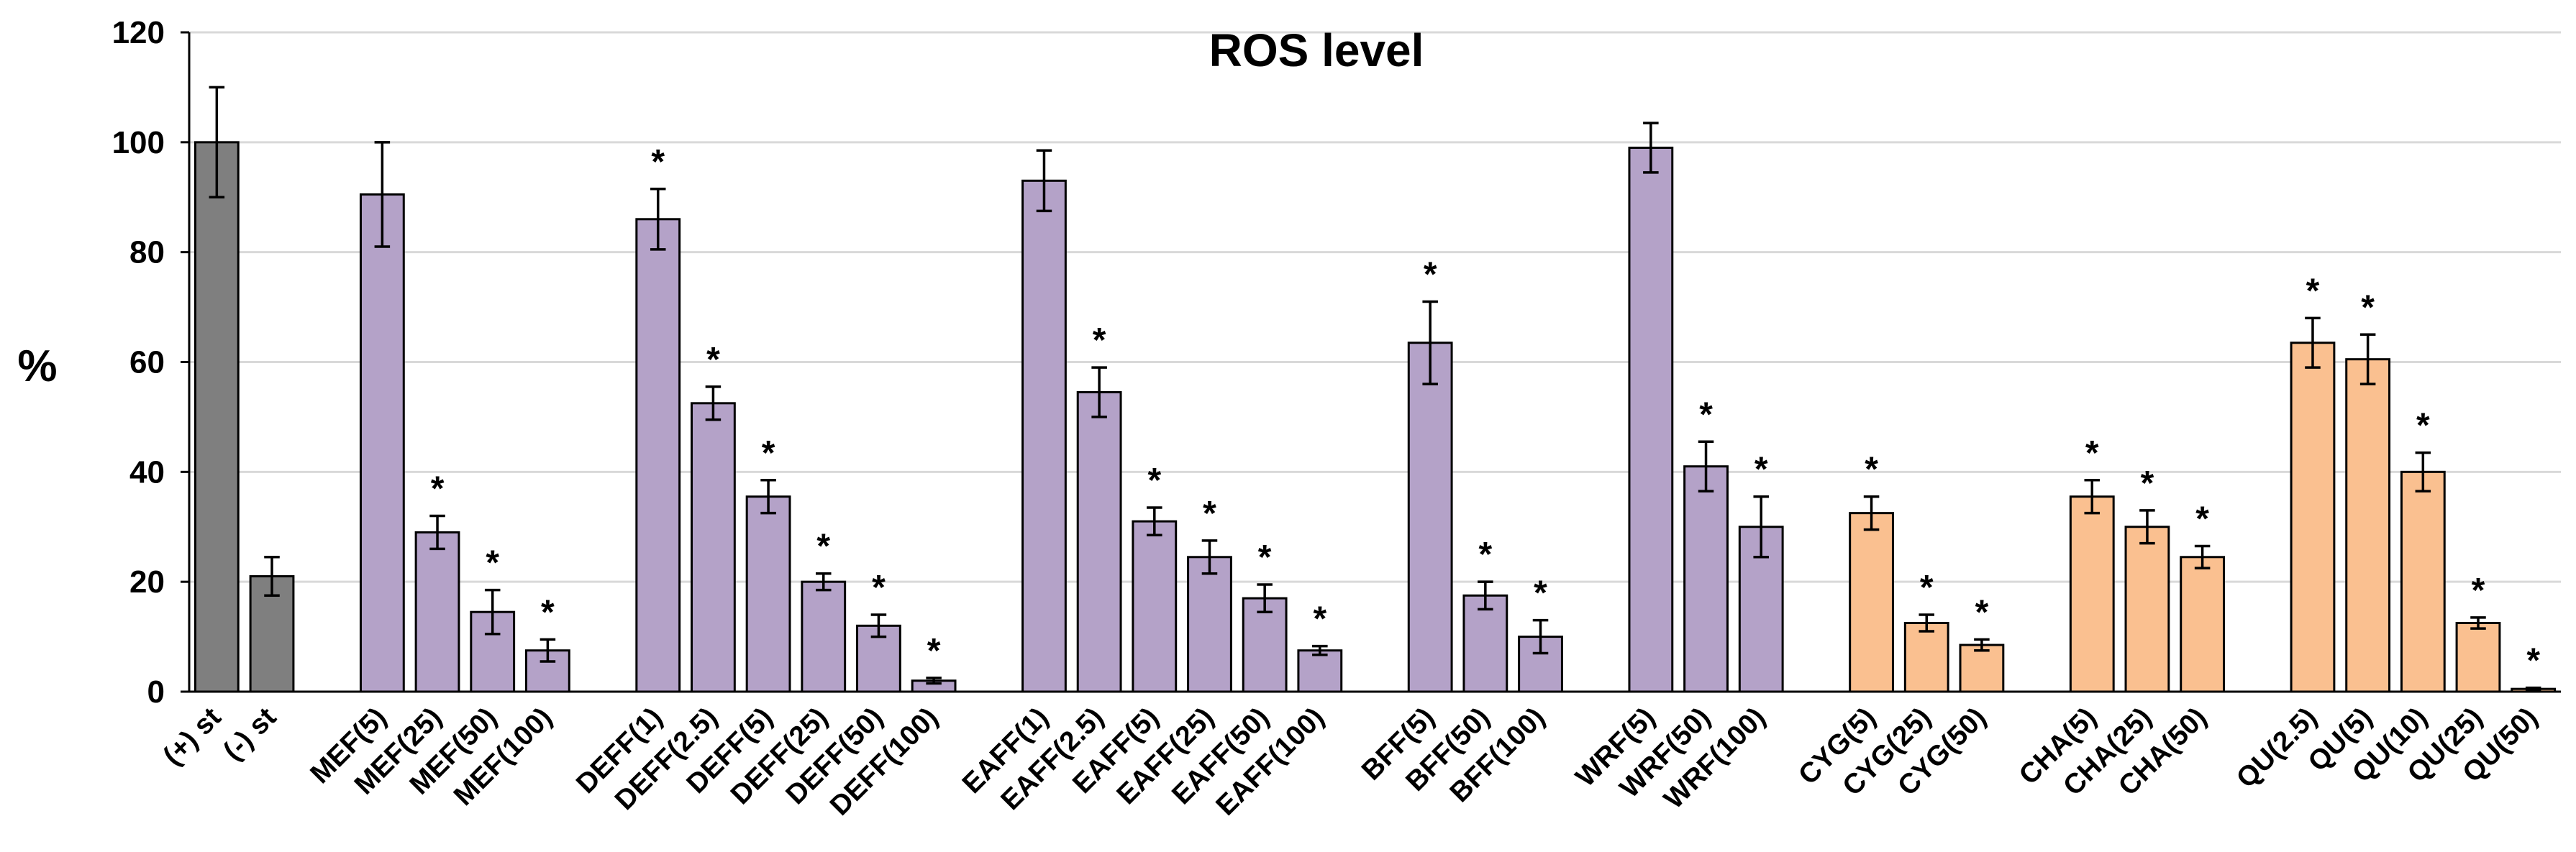 Image resolution: width=2576 pixels, height=852 pixels. Describe the element at coordinates (192, 736) in the screenshot. I see `x-tick-label: (+) st` at that location.